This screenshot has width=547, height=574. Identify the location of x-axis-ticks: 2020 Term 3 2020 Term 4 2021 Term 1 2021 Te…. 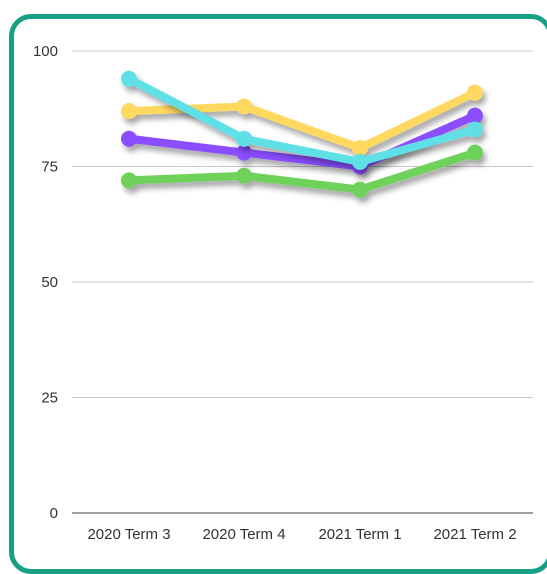
(301, 534).